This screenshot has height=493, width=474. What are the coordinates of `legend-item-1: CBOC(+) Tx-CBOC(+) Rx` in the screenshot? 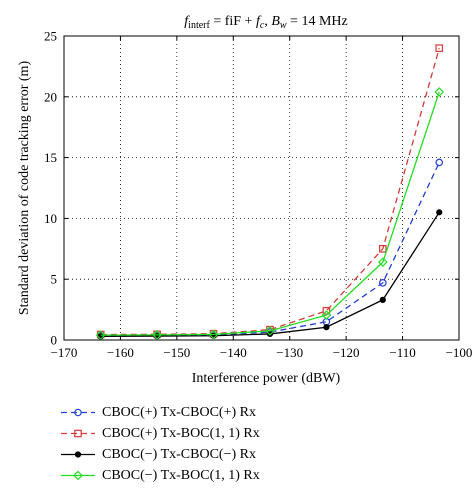 It's located at (159, 412).